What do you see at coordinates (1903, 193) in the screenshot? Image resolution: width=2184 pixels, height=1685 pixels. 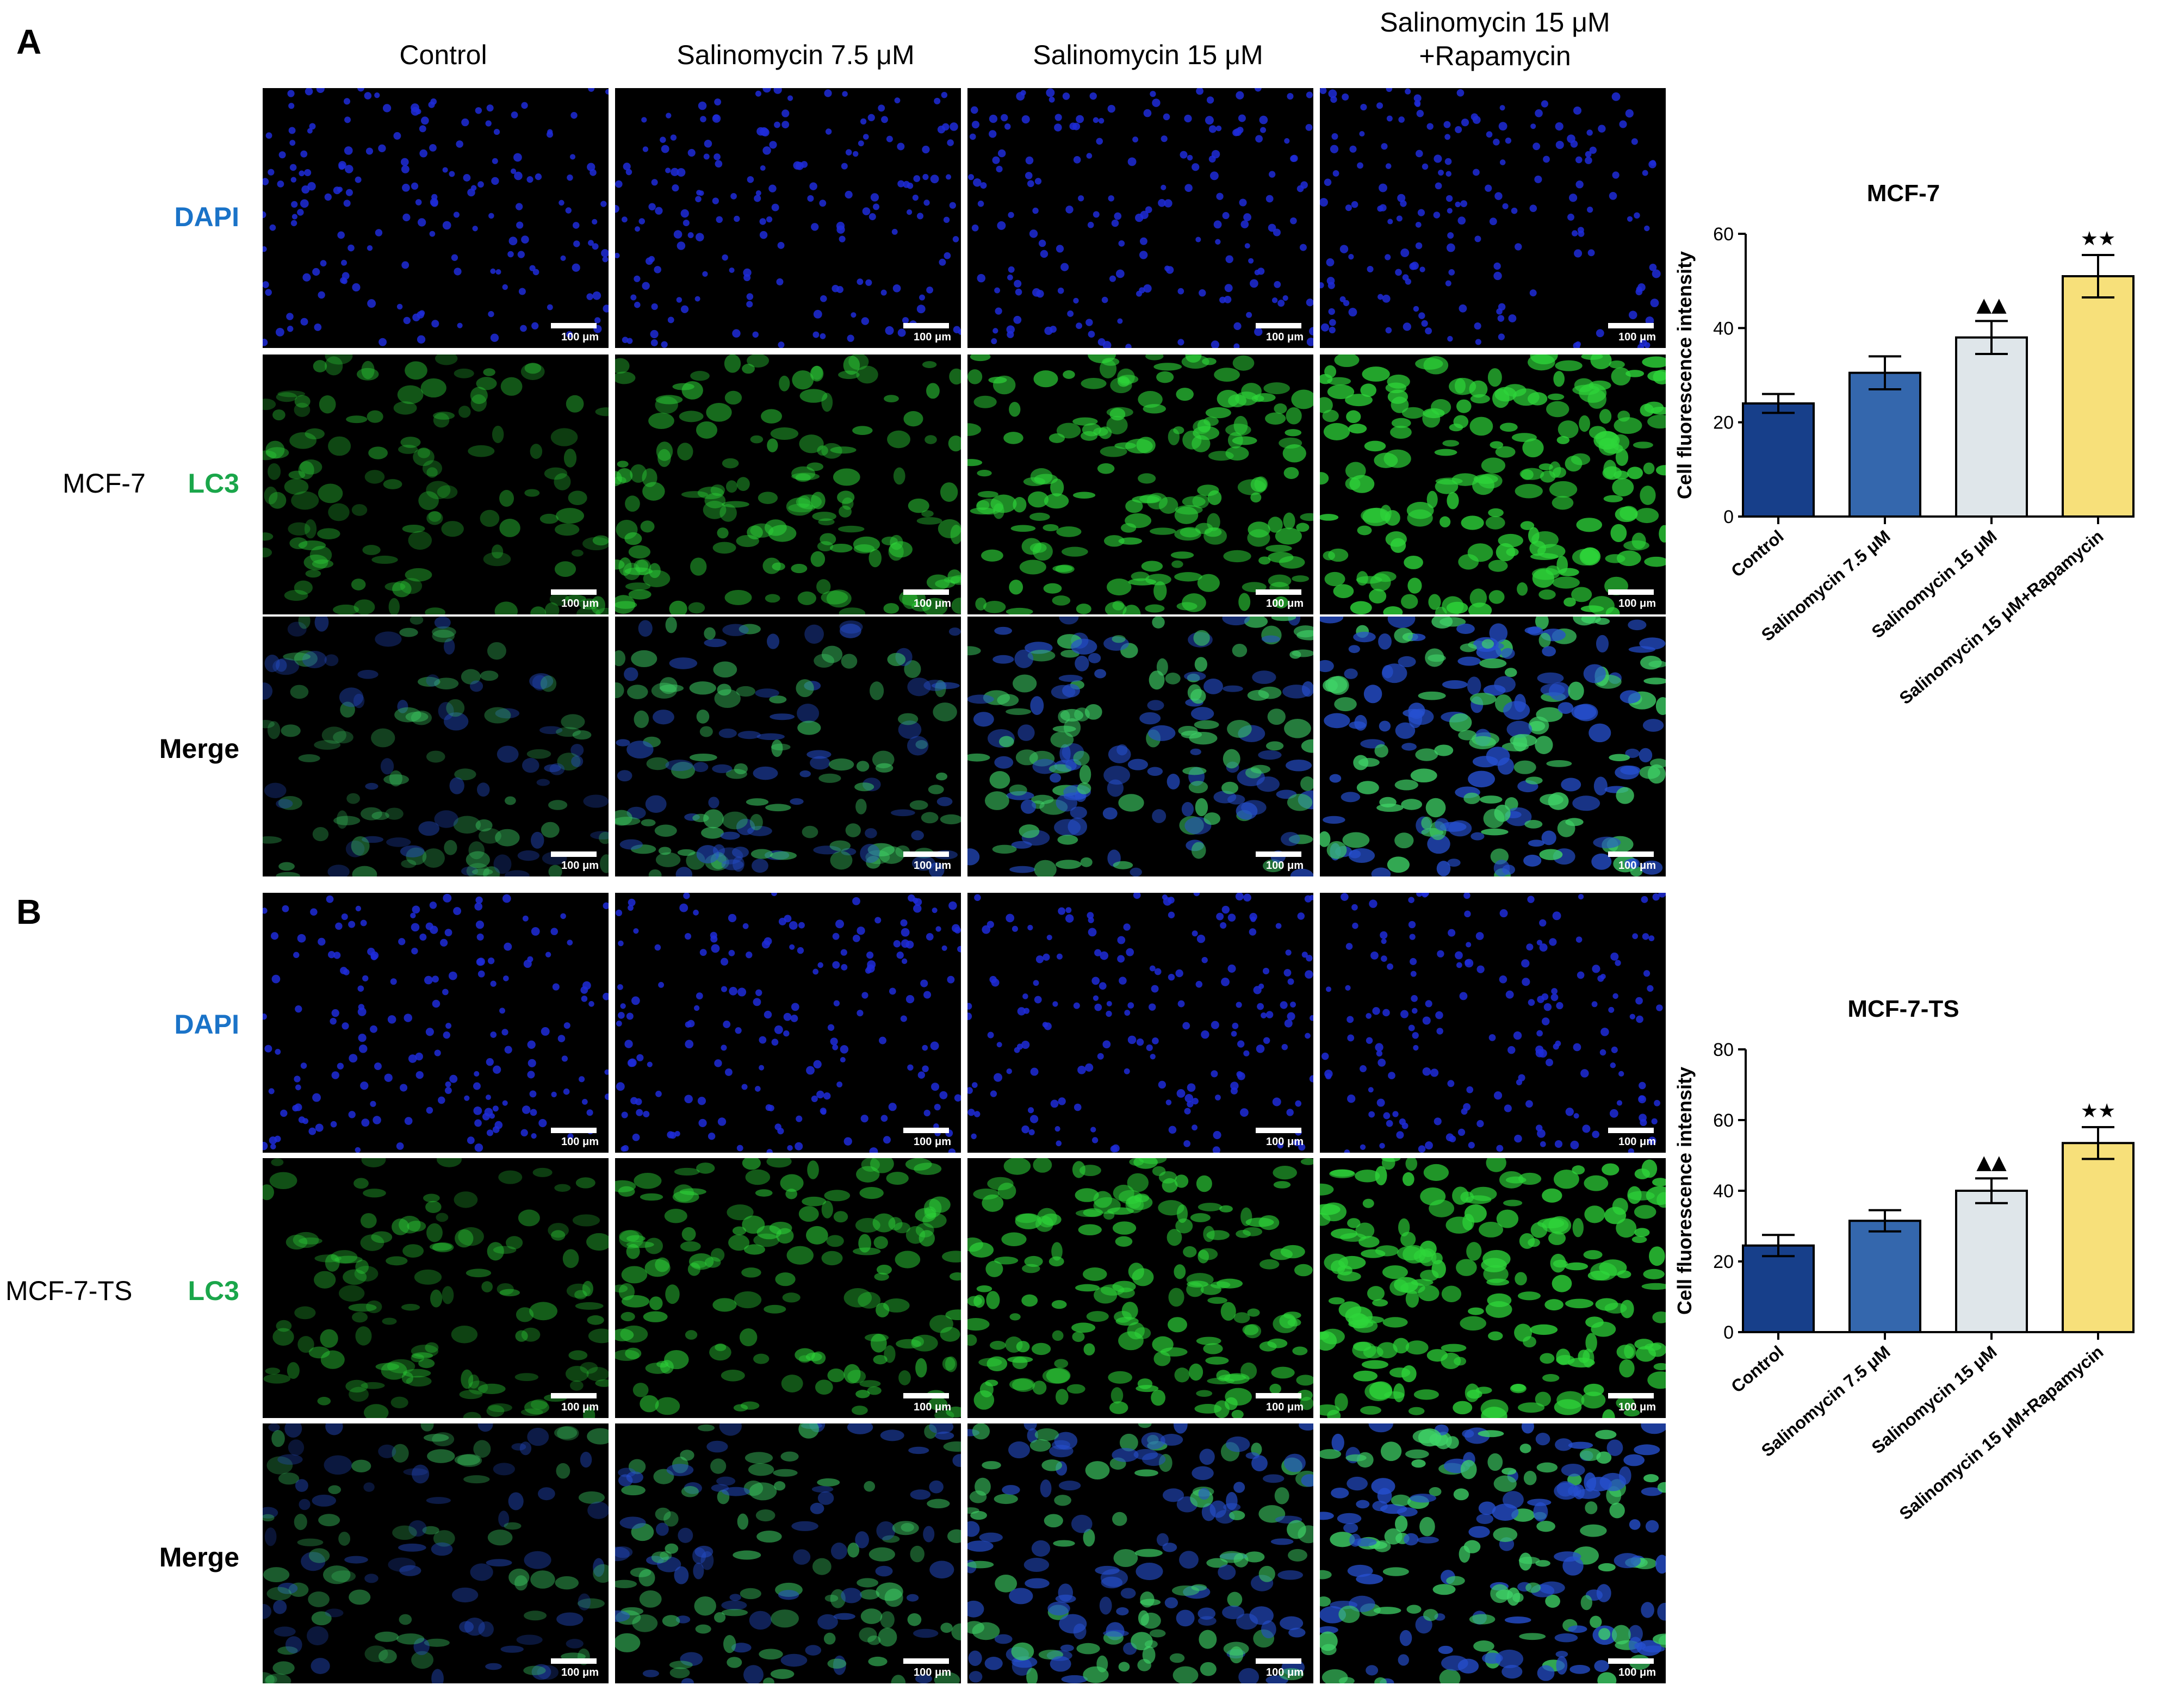 I see `chart-title: MCF-7` at bounding box center [1903, 193].